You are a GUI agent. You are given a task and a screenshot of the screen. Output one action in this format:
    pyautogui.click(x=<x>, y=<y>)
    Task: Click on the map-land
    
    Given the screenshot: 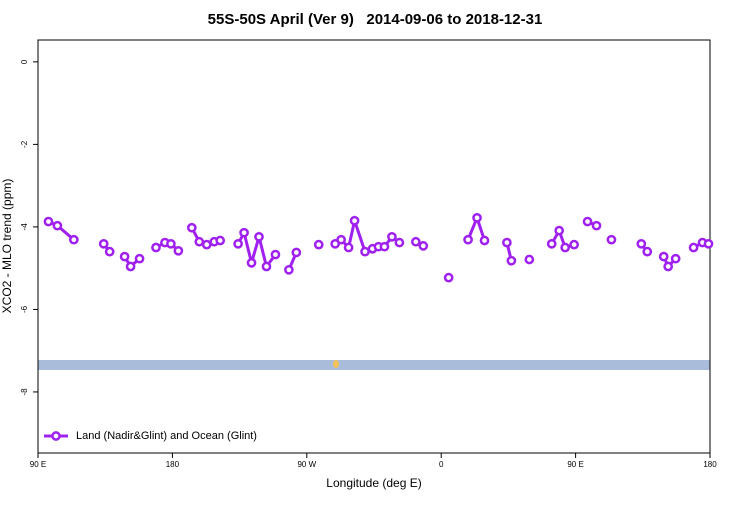 What is the action you would take?
    pyautogui.click(x=336, y=364)
    